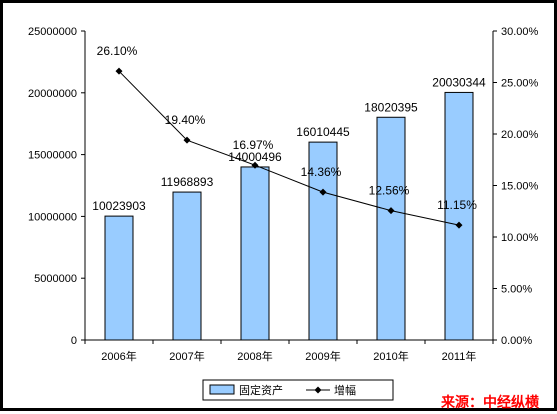 Image resolution: width=557 pixels, height=414 pixels. What do you see at coordinates (52, 217) in the screenshot?
I see `left-axis-tick-label: 10000000` at bounding box center [52, 217].